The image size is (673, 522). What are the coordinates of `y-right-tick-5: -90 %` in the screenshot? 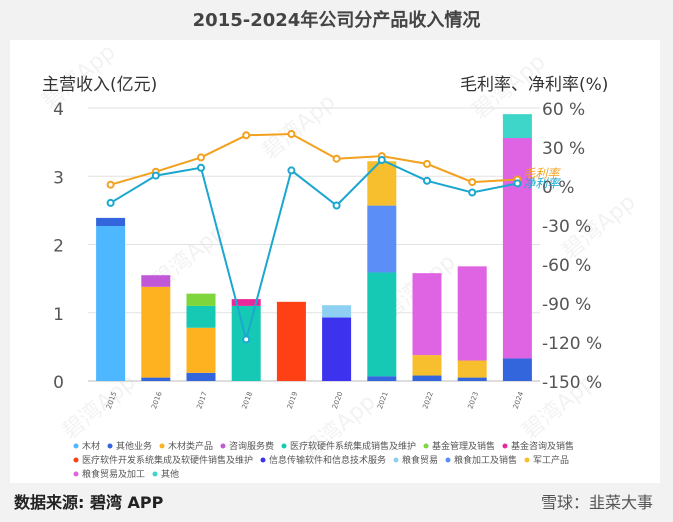 It's located at (566, 305).